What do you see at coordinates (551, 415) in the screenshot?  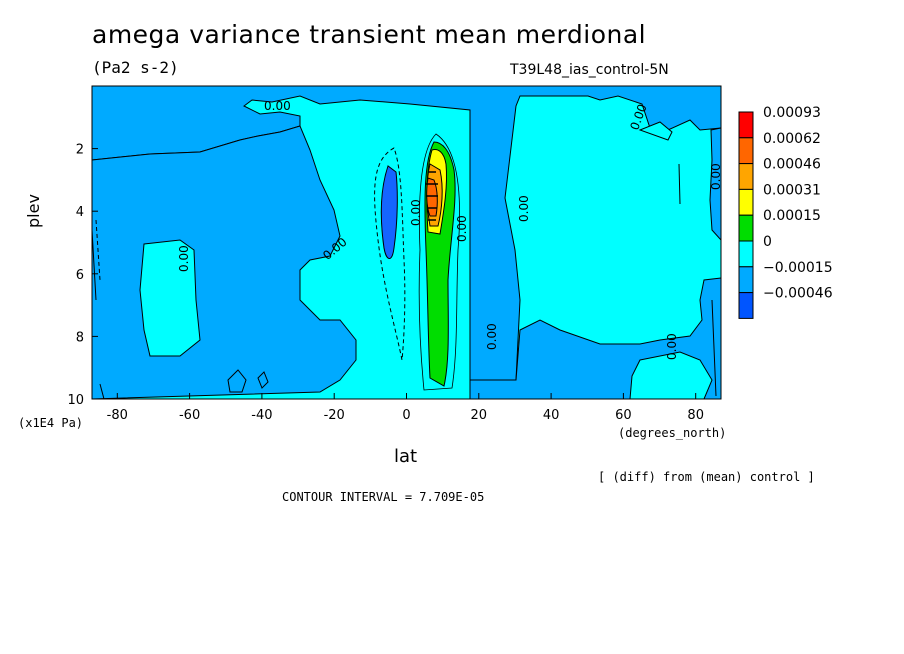 I see `x-tick-label: 40` at bounding box center [551, 415].